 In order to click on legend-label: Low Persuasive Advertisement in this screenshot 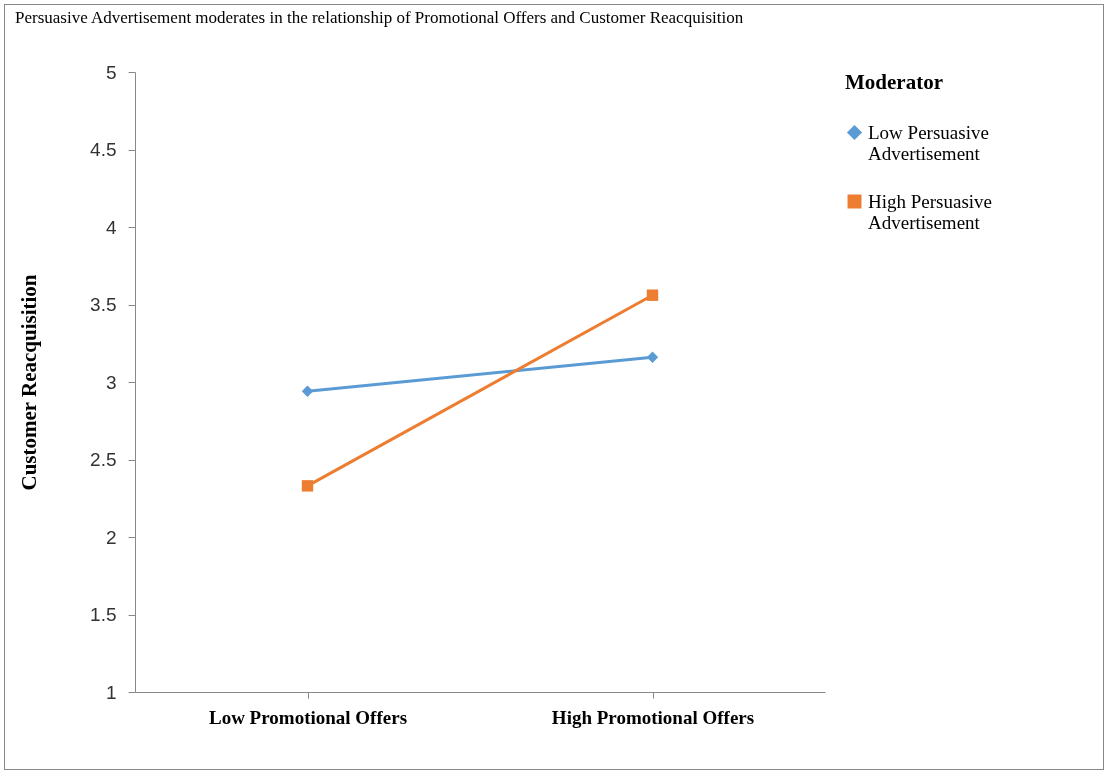, I will do `click(928, 142)`.